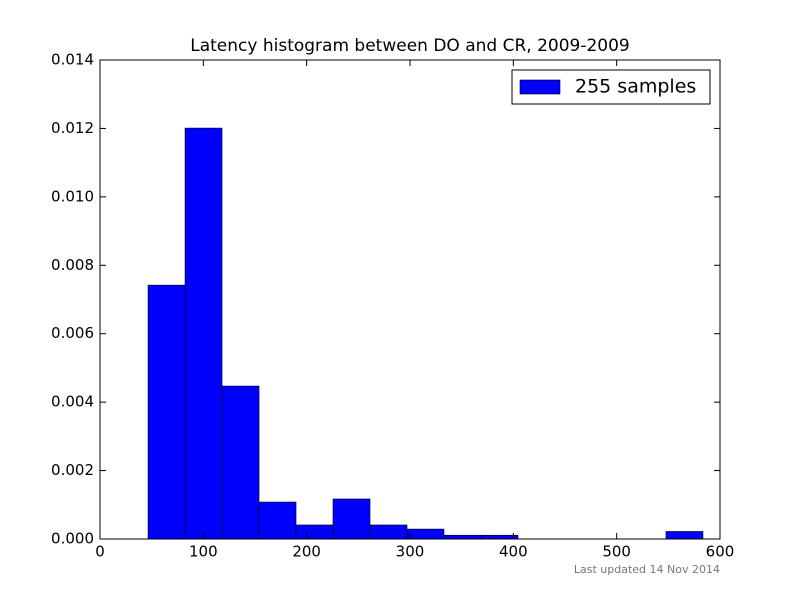  Describe the element at coordinates (72, 265) in the screenshot. I see `y-tick-label: 0.008` at that location.